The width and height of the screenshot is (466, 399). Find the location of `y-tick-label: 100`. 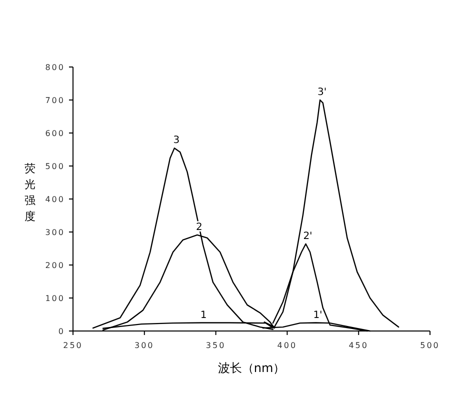

y-tick-label: 100 is located at coordinates (55, 298).